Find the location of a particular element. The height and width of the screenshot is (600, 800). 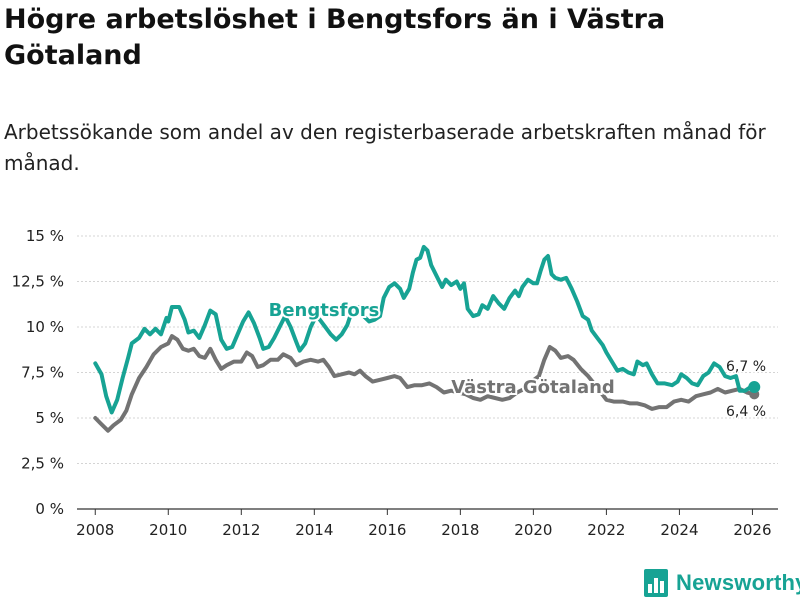

bar-chart-logo-icon is located at coordinates (656, 583).